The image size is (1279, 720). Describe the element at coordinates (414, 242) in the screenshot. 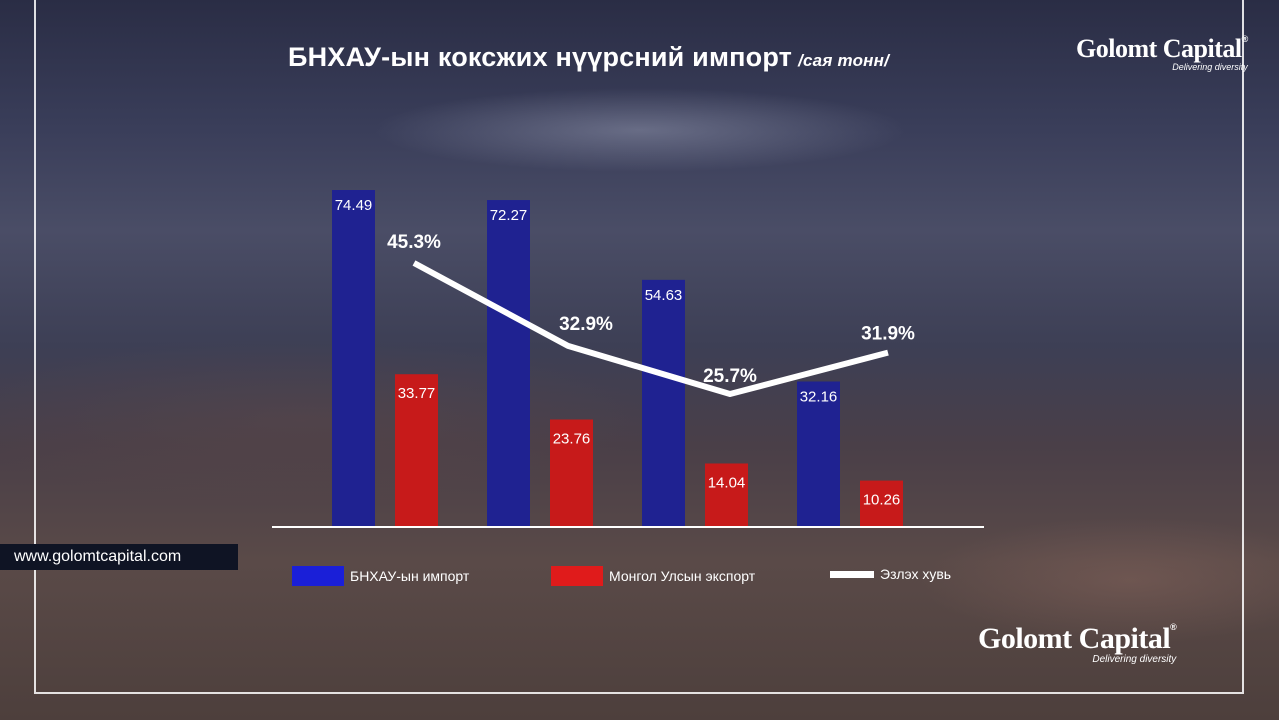

I see `data-label-share-1: 45.3%` at that location.